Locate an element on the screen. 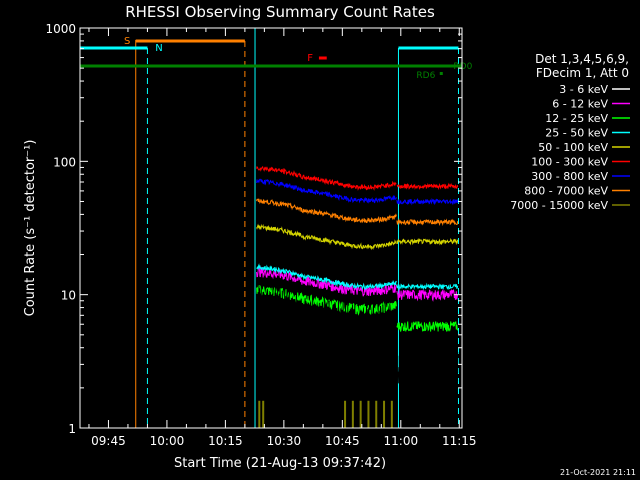 This screenshot has height=480, width=640. series-line-6_12keV-seg1 is located at coordinates (326, 281).